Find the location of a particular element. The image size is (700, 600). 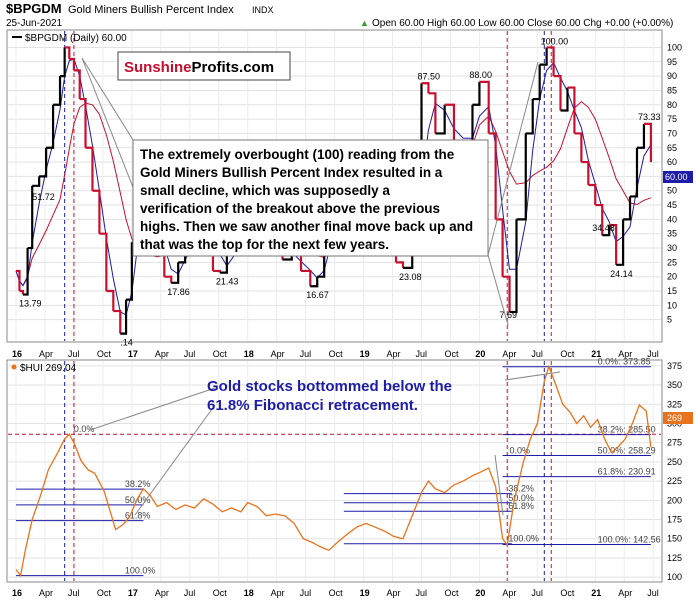

y-tick-label: 40 is located at coordinates (672, 219).